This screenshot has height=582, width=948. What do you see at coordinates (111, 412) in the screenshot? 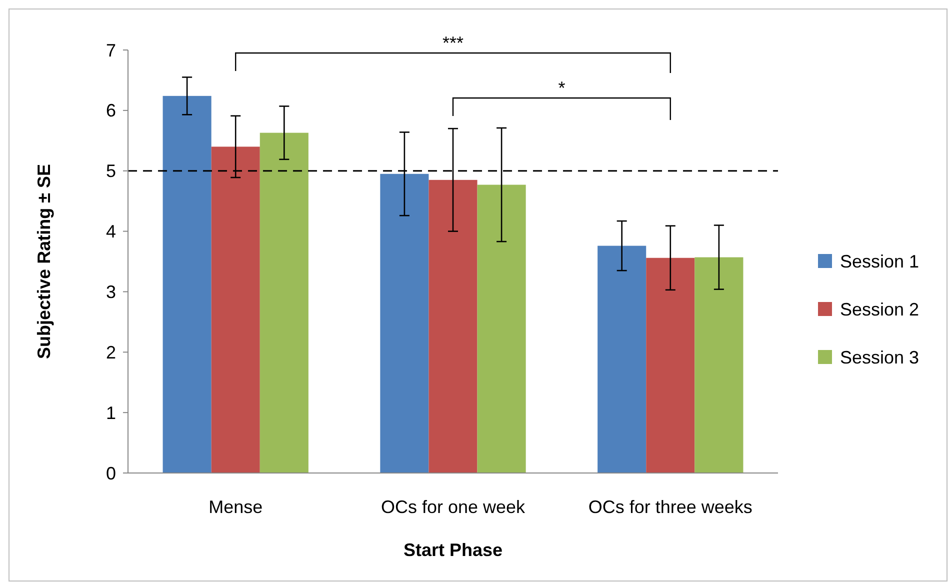
I see `y-tick-label: 1` at bounding box center [111, 412].